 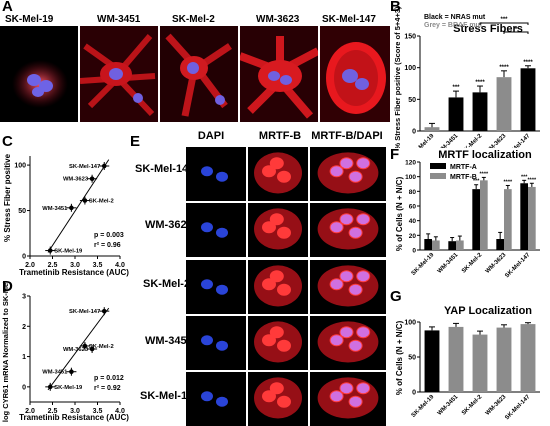 What do you see at coordinates (84, 167) in the screenshot?
I see `point-label-sk-mel-147: SK-Mel-147` at bounding box center [84, 167].